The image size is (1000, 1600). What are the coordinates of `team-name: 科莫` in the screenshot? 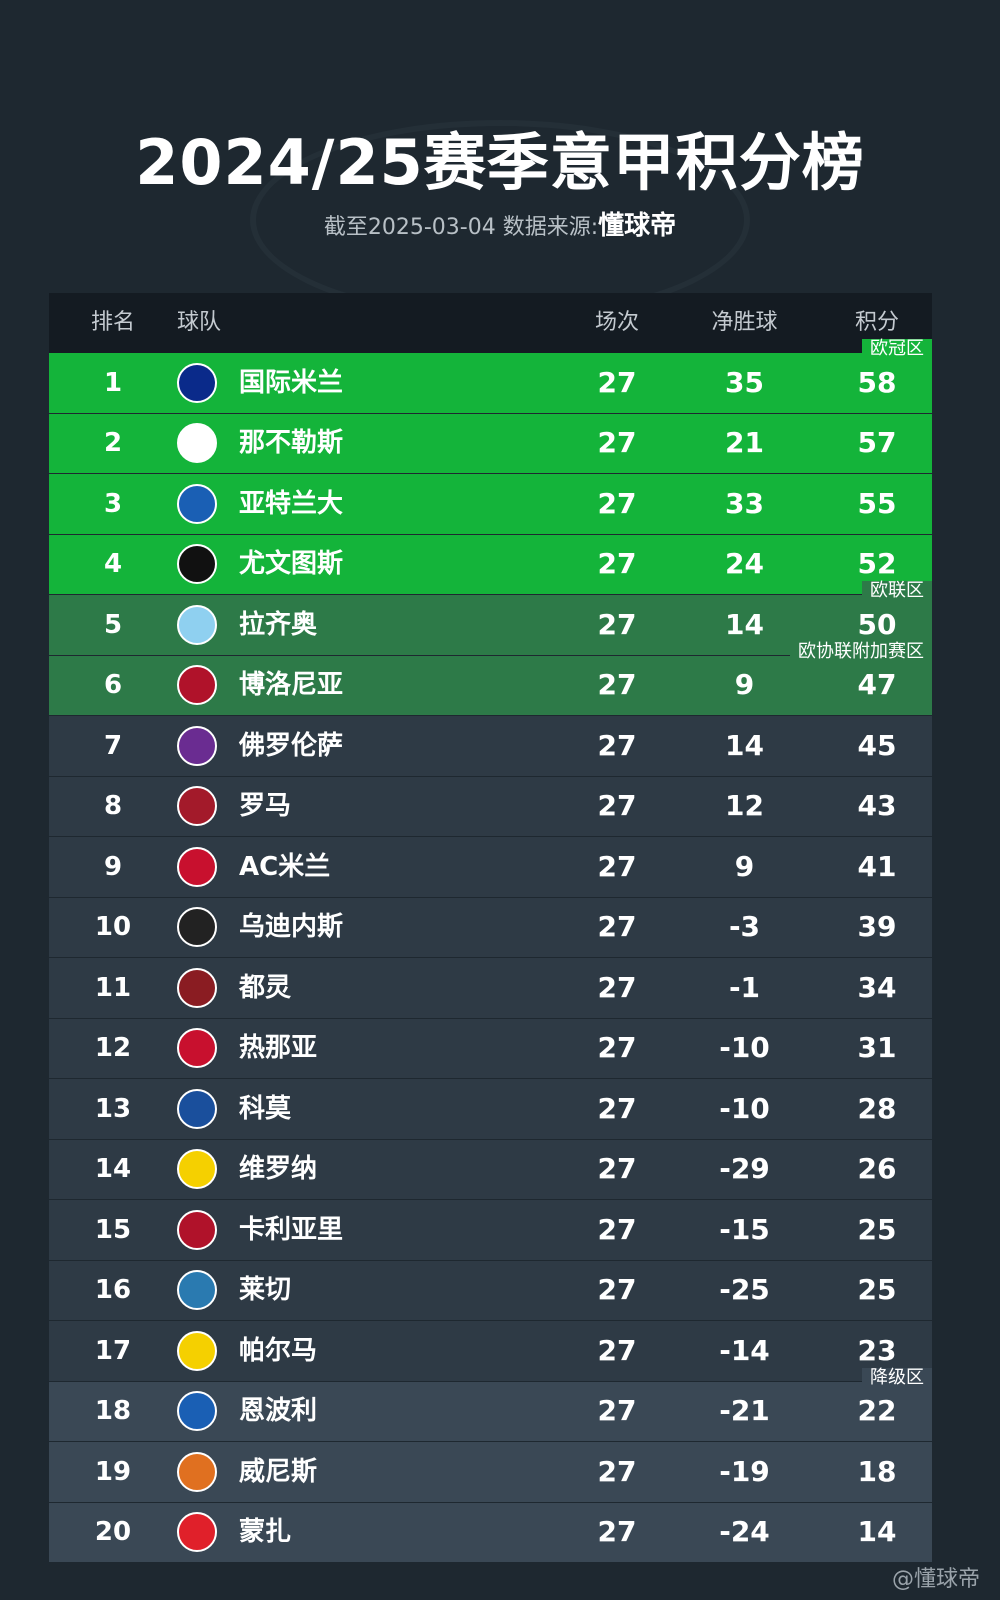 It's located at (265, 1108).